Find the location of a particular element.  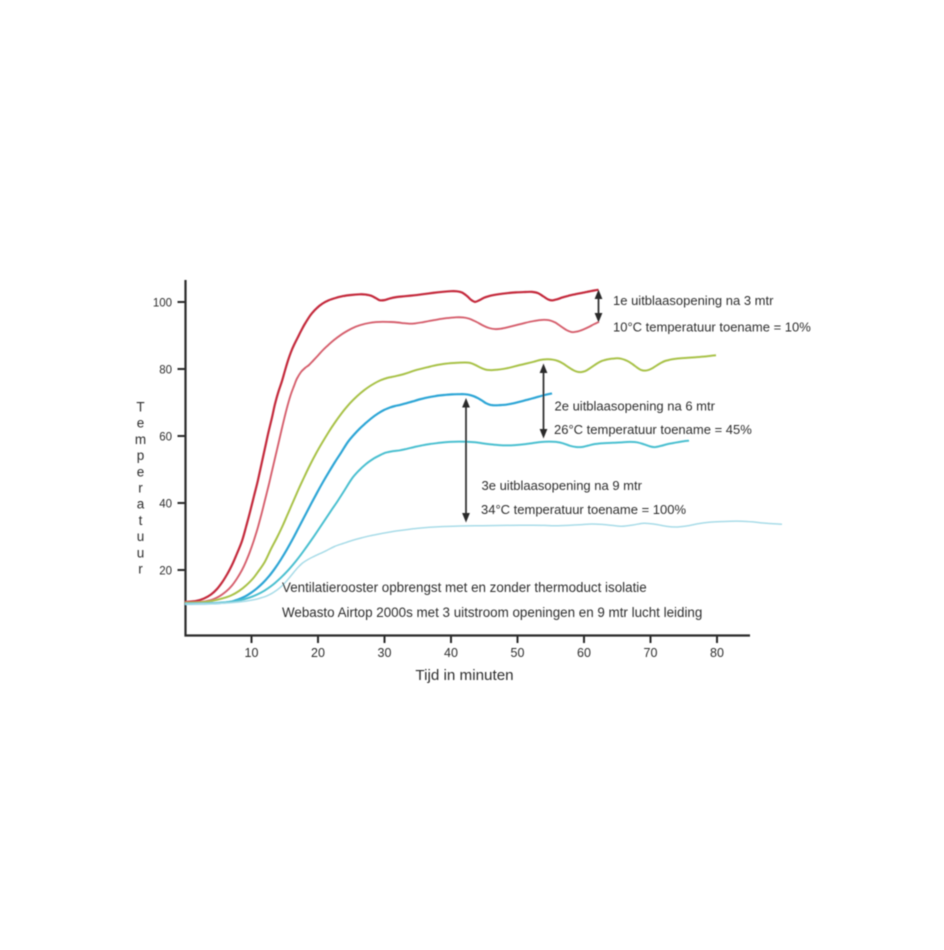

svg-text:34°C temperatuur toename = 100: 34°C temperatuur toename = 100% is located at coordinates (583, 509).